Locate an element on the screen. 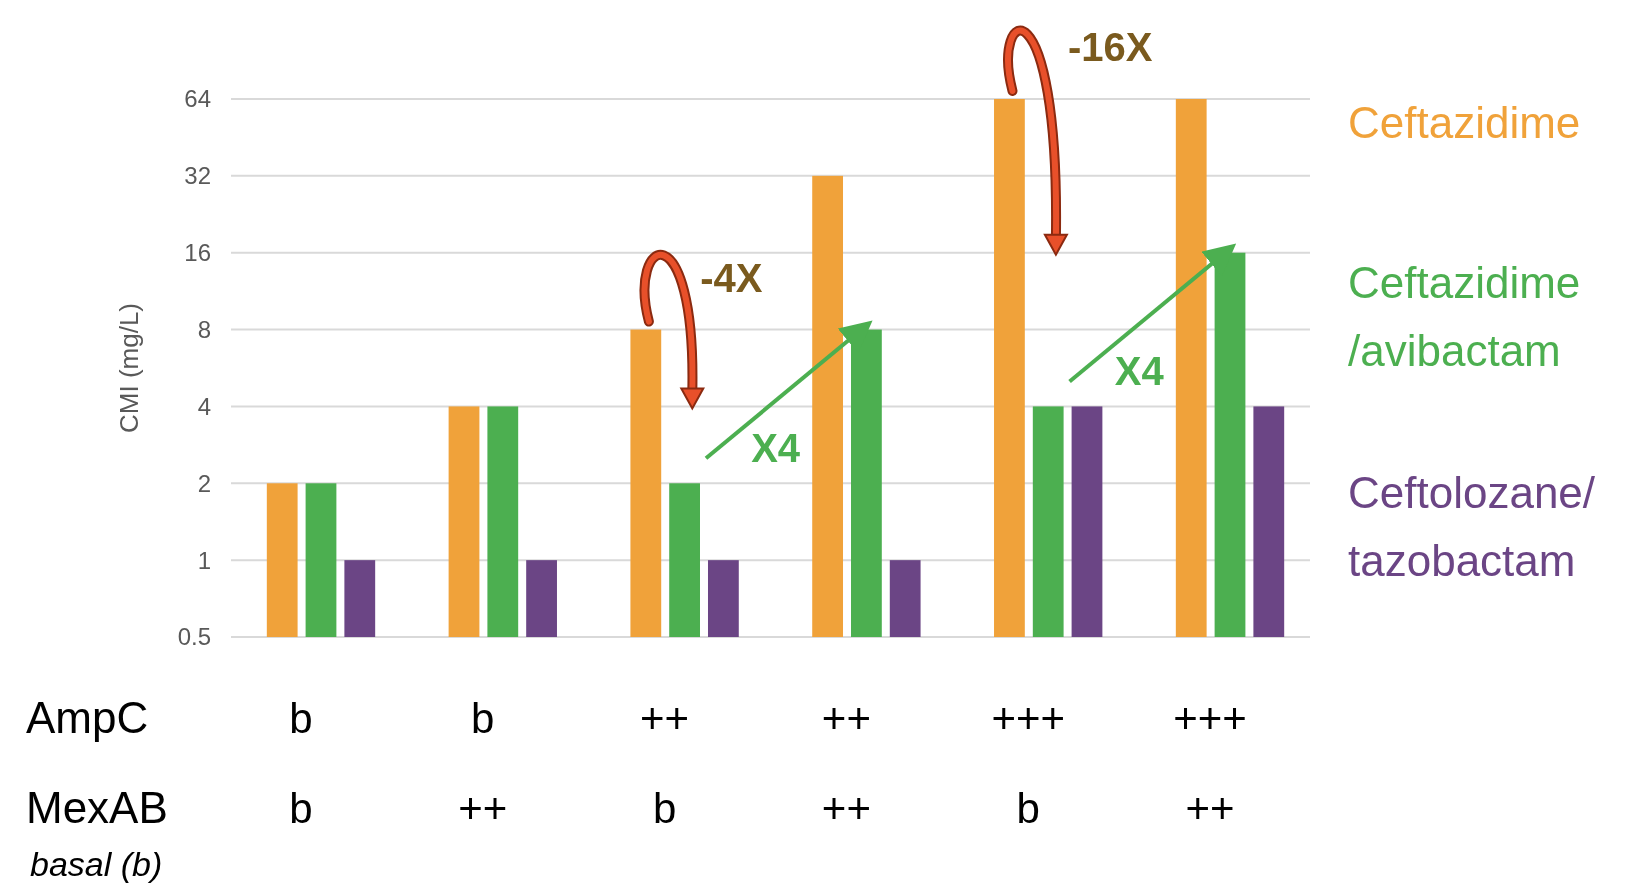  x-tick-label: +++ b is located at coordinates (1028, 763).